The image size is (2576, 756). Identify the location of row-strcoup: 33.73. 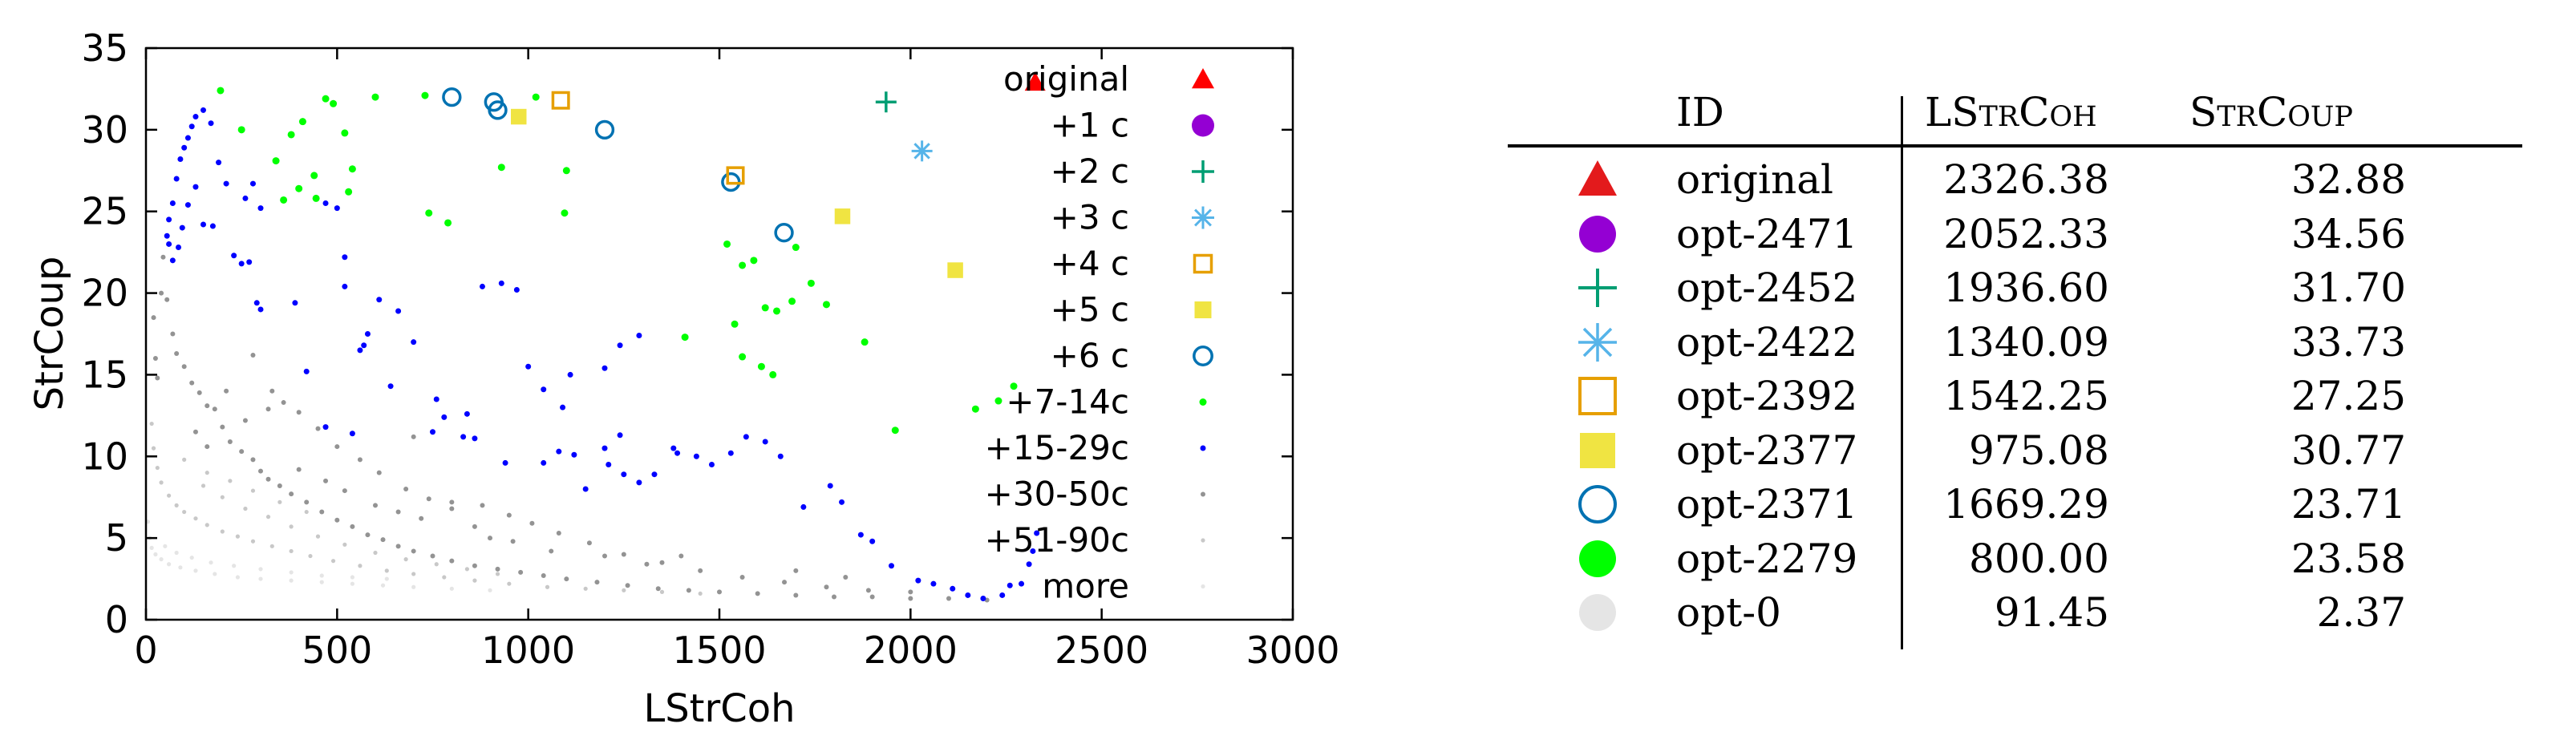
(2348, 342).